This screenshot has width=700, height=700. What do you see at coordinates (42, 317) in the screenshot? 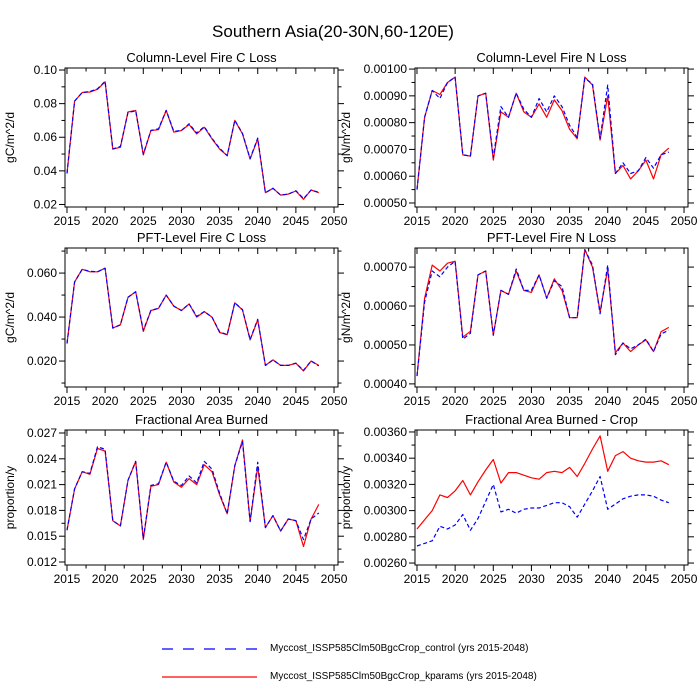
I see `y-tick-label: 0.040` at bounding box center [42, 317].